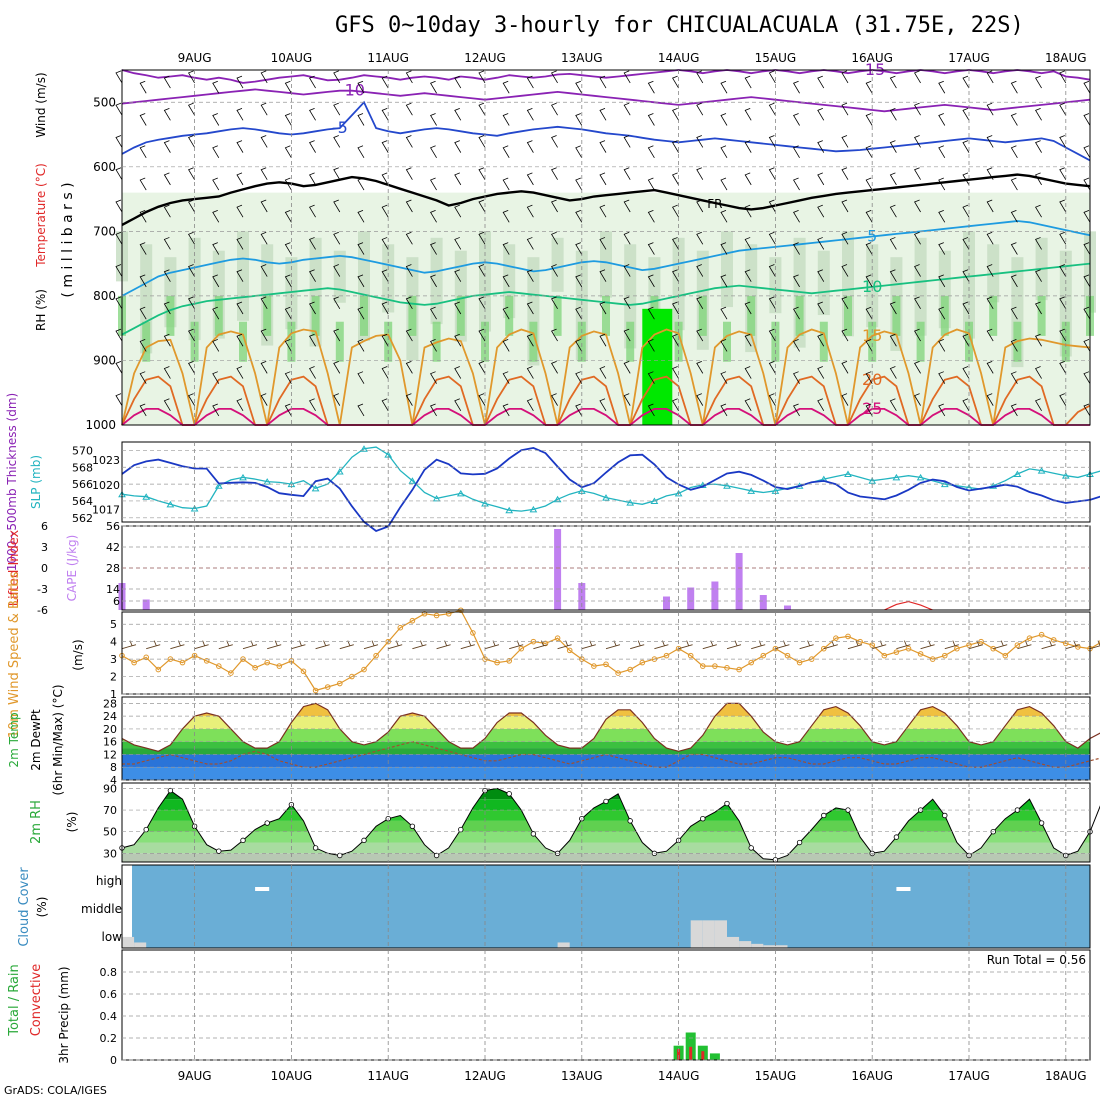  What do you see at coordinates (110, 853) in the screenshot?
I see `rh-tick-label: 30` at bounding box center [110, 853].